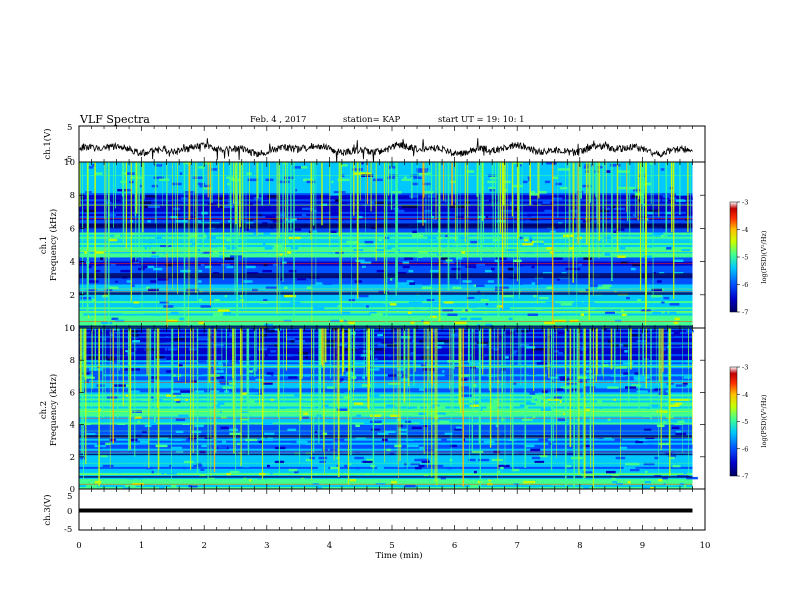 The image size is (792, 612). I want to click on y-tick-label: 2, so click(72, 458).